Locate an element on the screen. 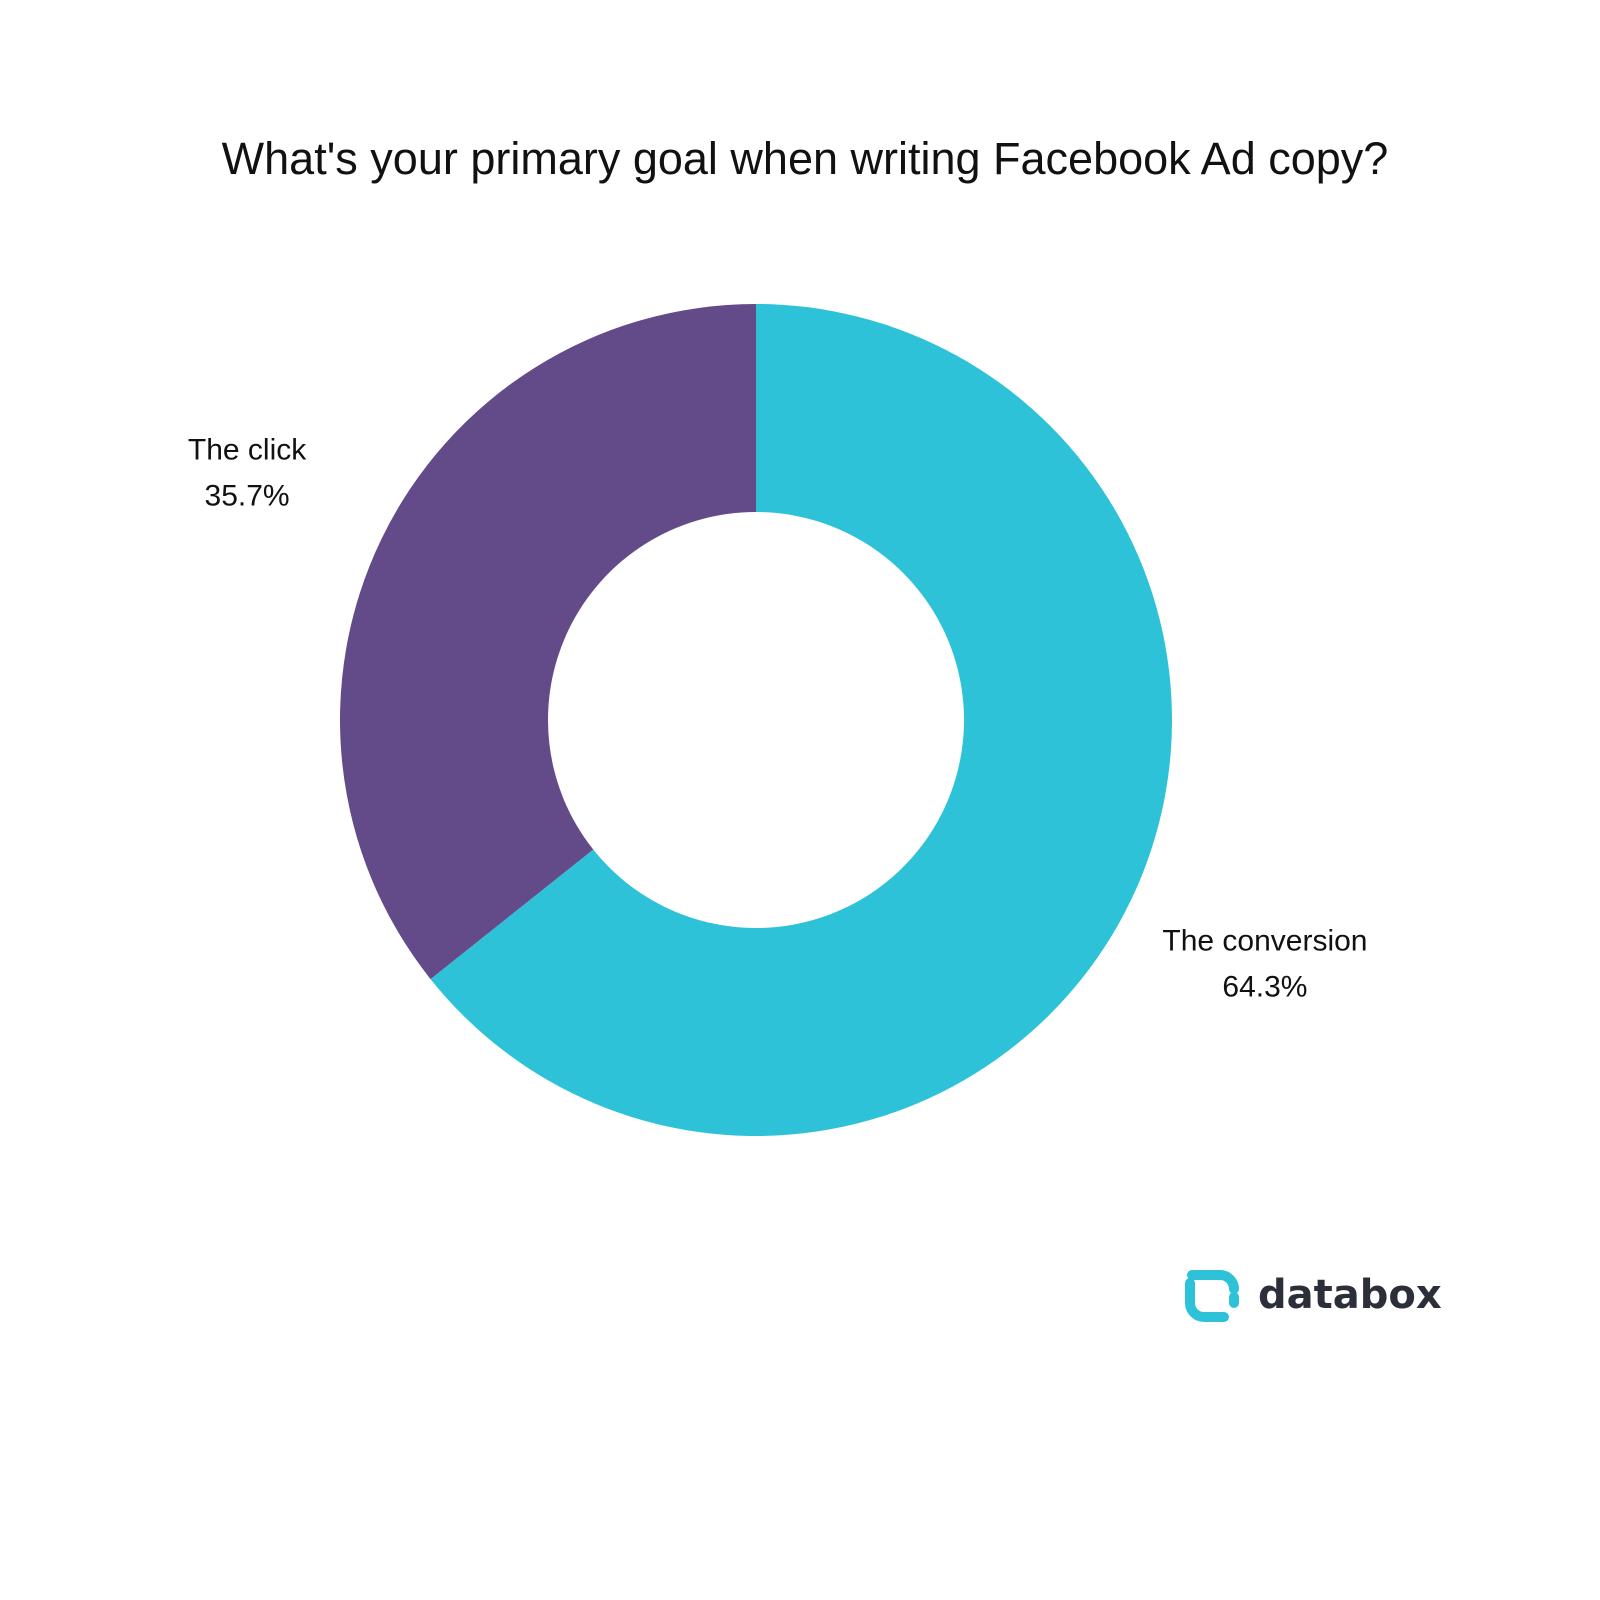 This screenshot has width=1600, height=1600. slice-value-label: 35.7% is located at coordinates (247, 496).